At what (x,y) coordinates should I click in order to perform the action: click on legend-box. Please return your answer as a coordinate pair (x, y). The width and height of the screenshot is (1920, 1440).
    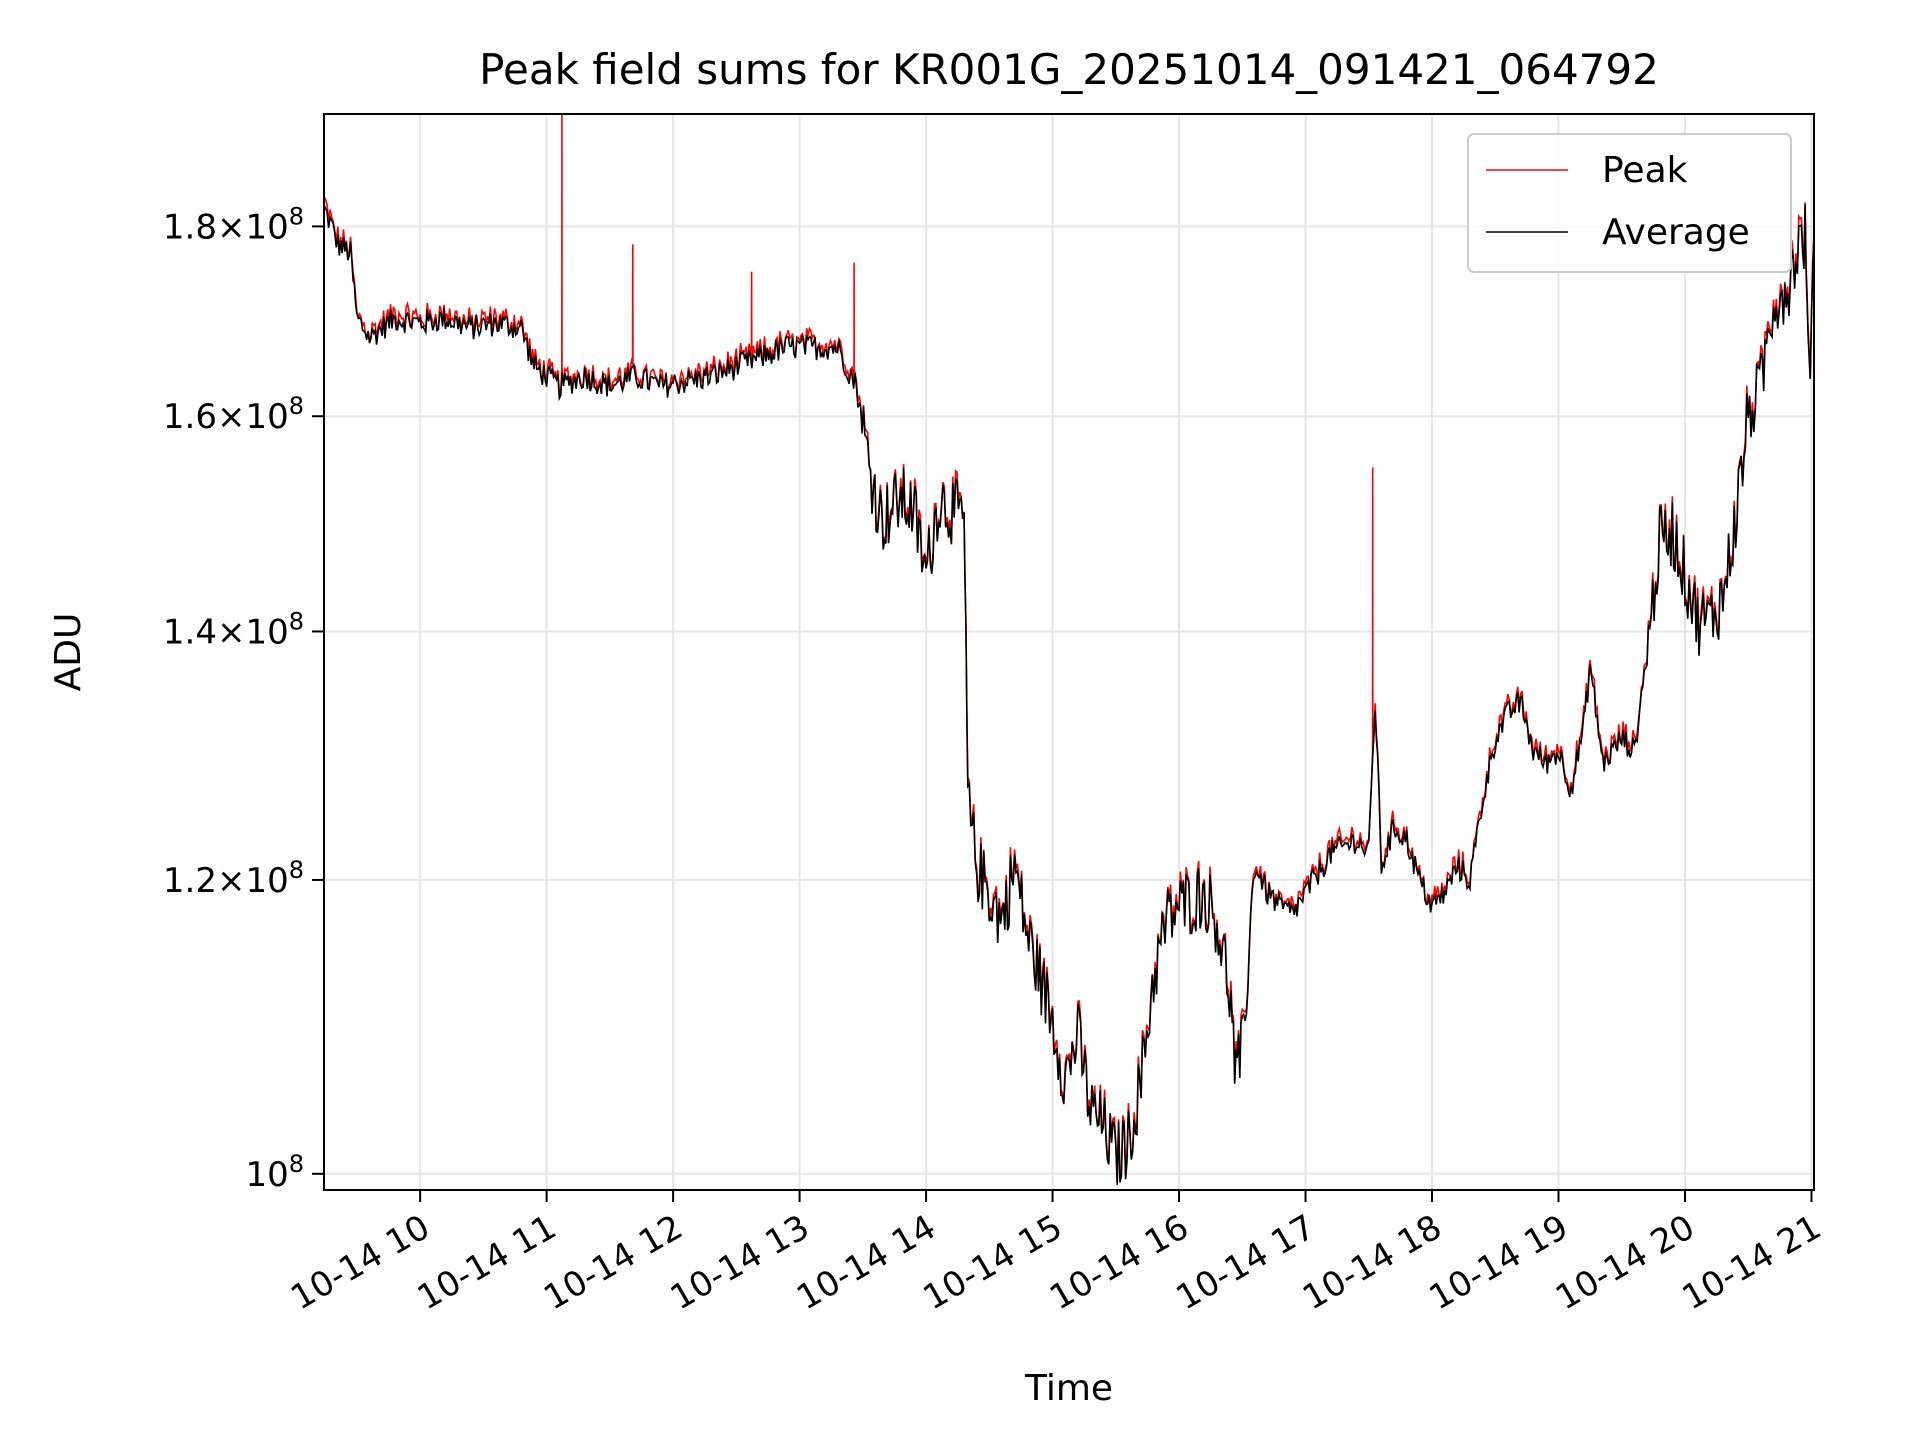
    Looking at the image, I should click on (1629, 203).